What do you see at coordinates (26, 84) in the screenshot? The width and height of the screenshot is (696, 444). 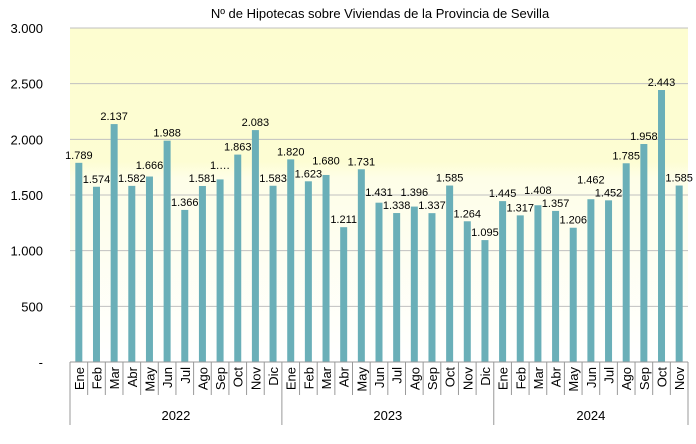 I see `y-tick-label: 2.500` at bounding box center [26, 84].